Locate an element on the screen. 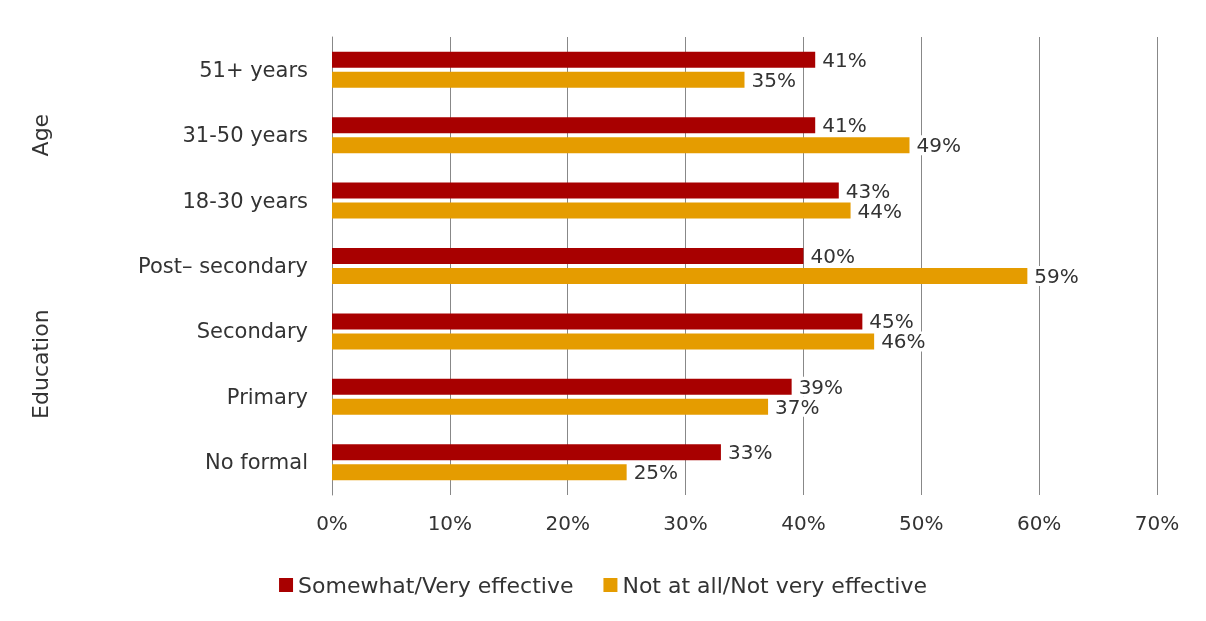 This screenshot has width=1206, height=621. y-tick-label: Primary is located at coordinates (267, 396).